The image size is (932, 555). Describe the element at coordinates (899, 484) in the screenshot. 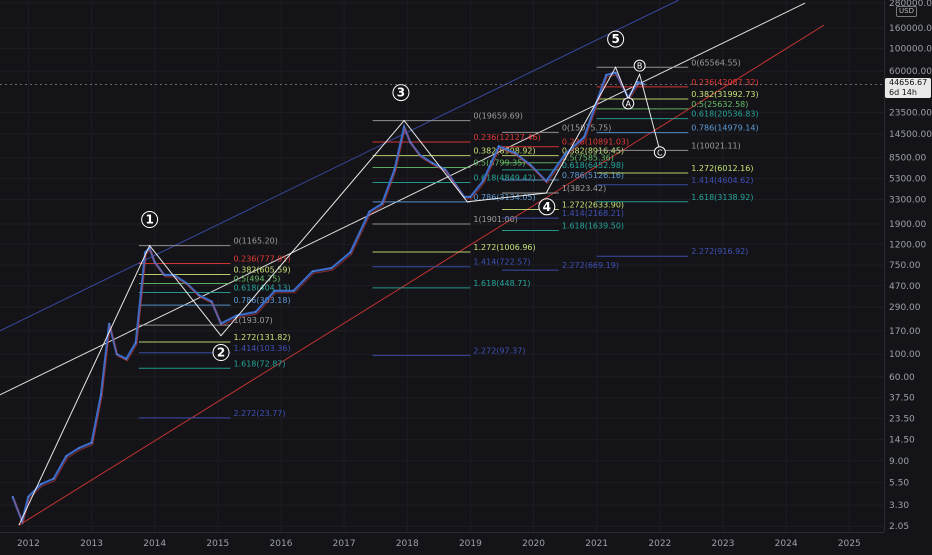

I see `price-tick-label: 5.50` at that location.